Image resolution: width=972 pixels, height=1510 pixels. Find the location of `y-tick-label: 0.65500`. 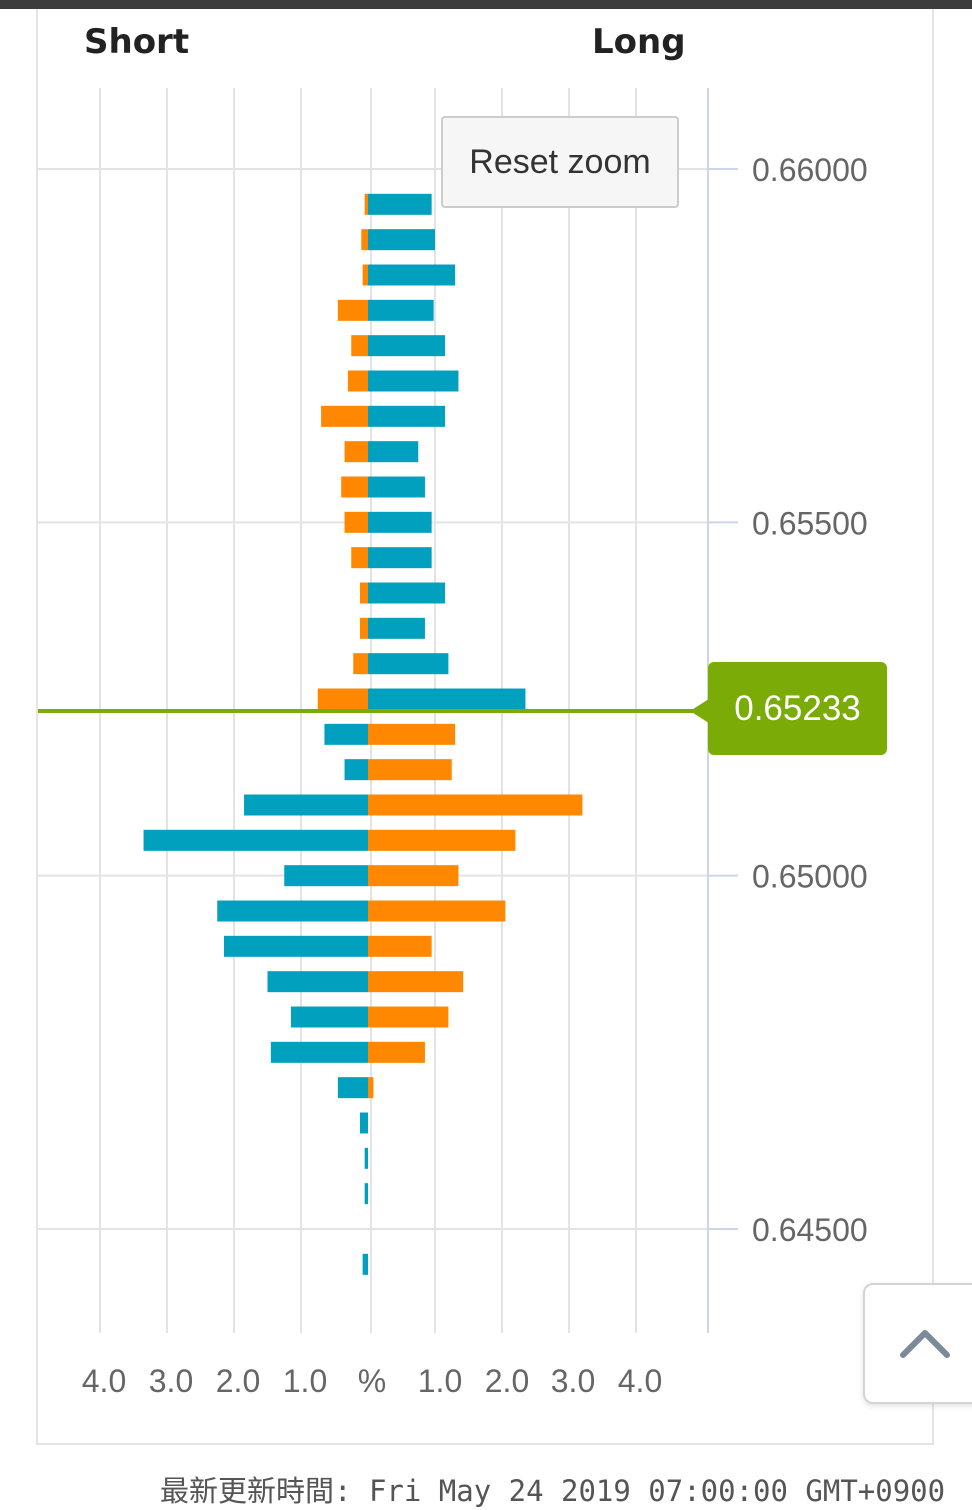

y-tick-label: 0.65500 is located at coordinates (810, 523).